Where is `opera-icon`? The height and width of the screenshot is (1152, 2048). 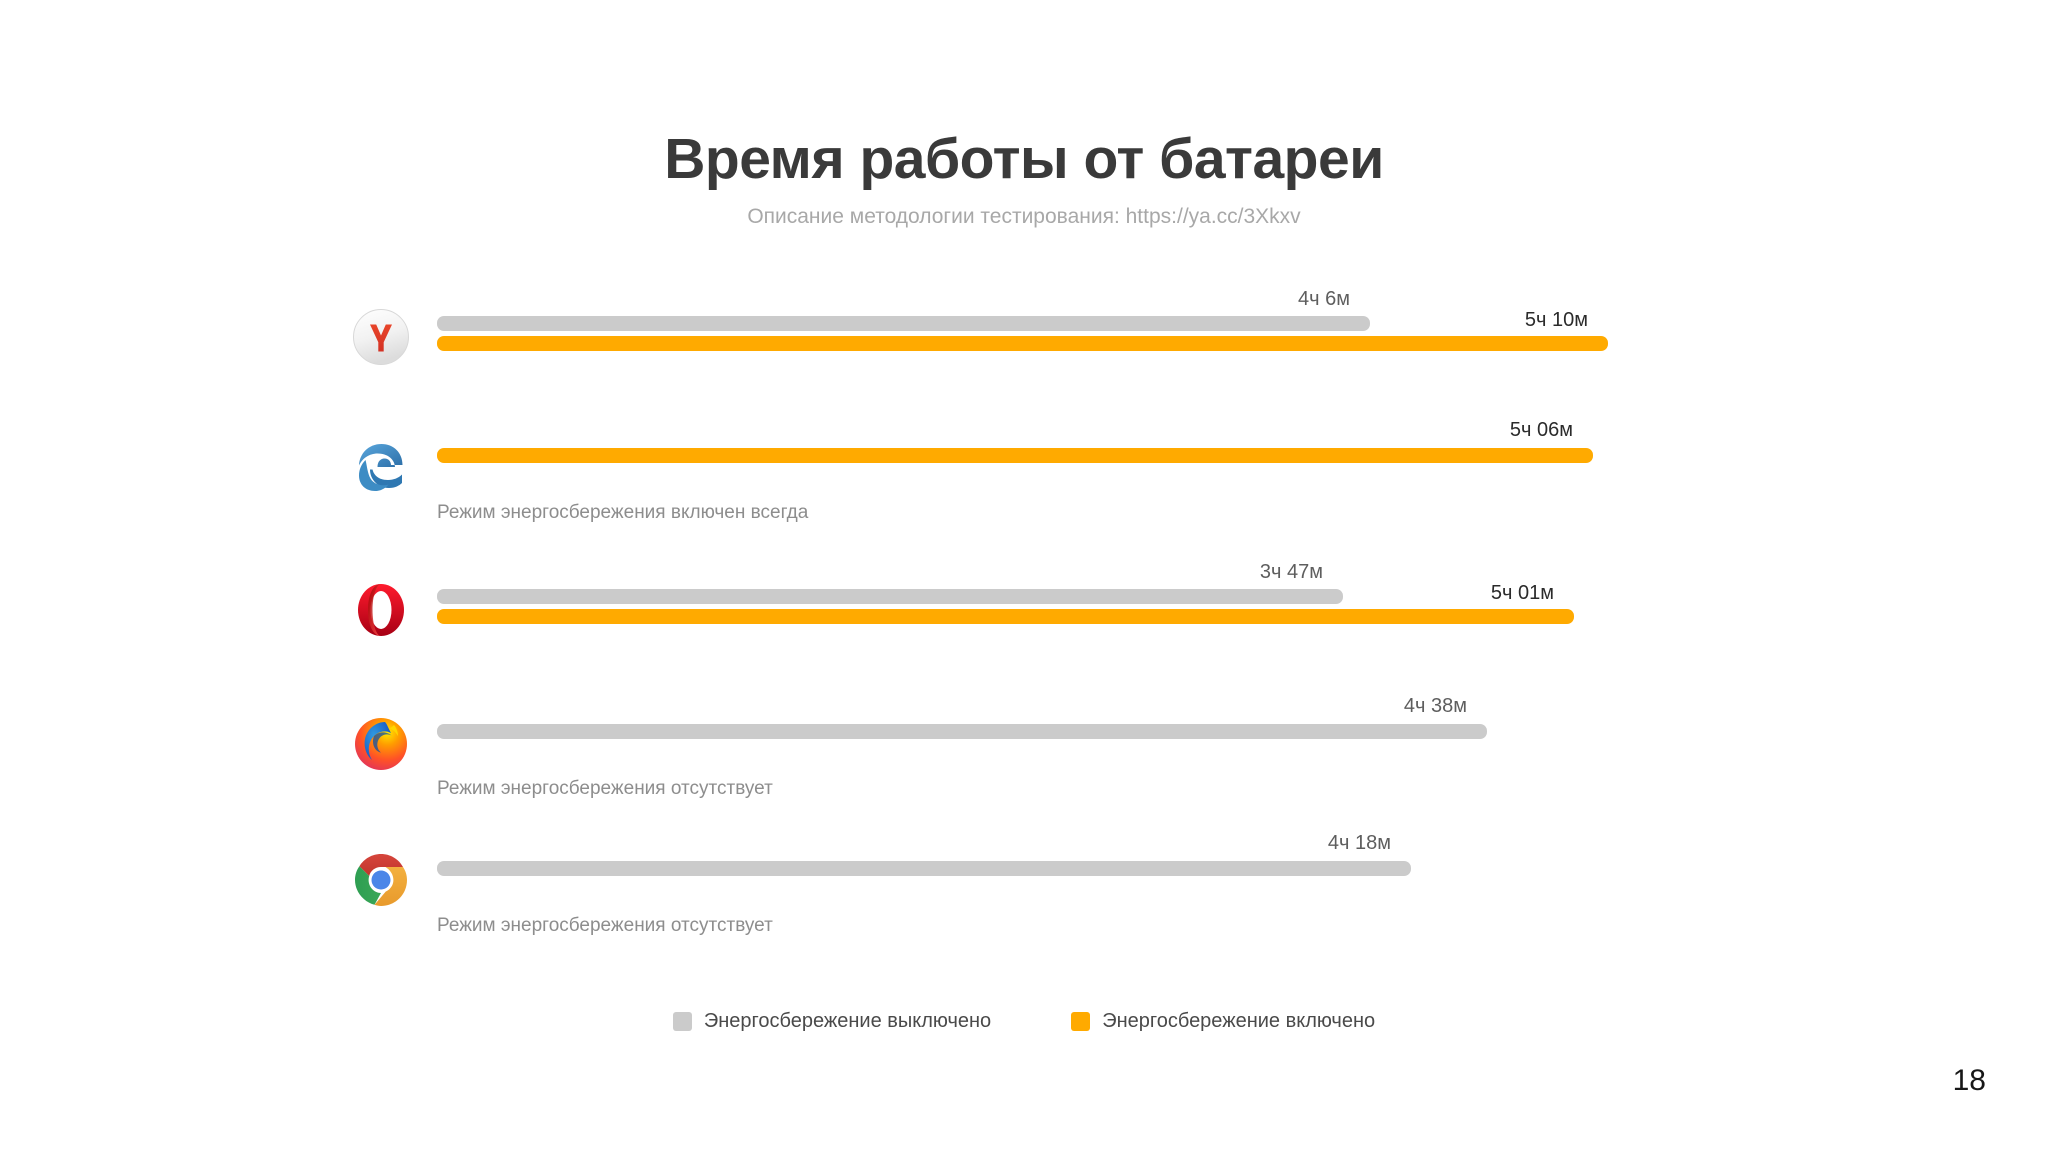
opera-icon is located at coordinates (381, 610).